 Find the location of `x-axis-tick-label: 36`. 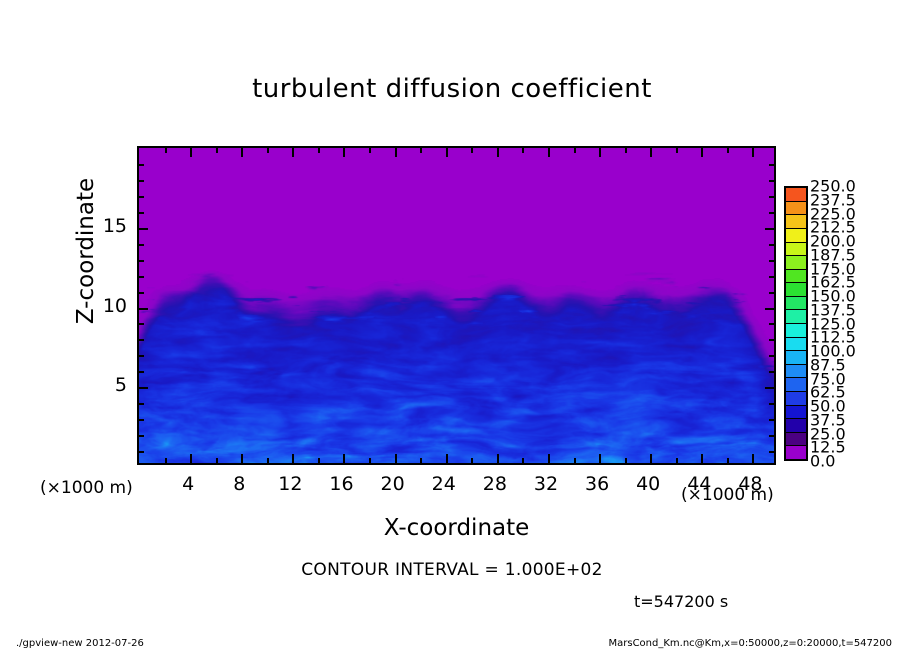

x-axis-tick-label: 36 is located at coordinates (597, 484).